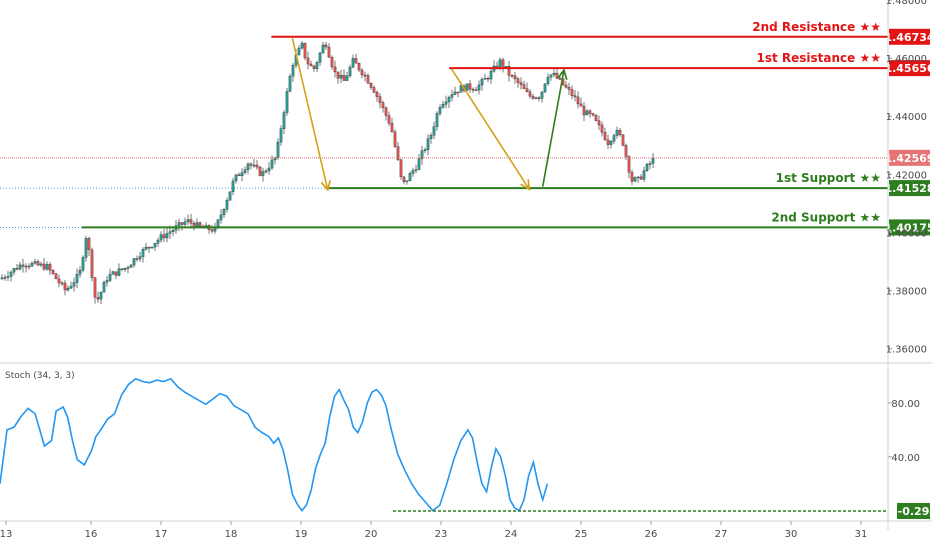 This screenshot has width=932, height=550. Describe the element at coordinates (511, 534) in the screenshot. I see `time-tick-label: 24` at that location.